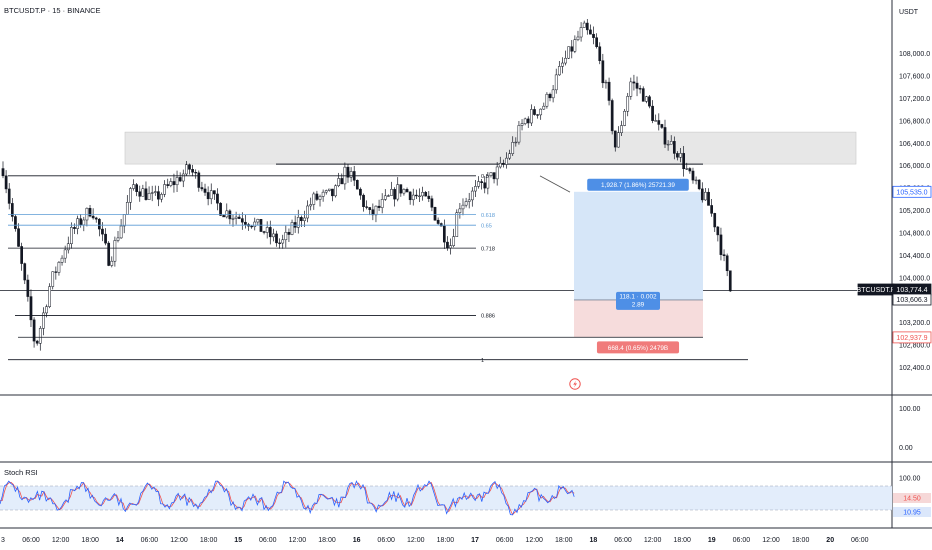  I want to click on lightning-icon, so click(575, 384).